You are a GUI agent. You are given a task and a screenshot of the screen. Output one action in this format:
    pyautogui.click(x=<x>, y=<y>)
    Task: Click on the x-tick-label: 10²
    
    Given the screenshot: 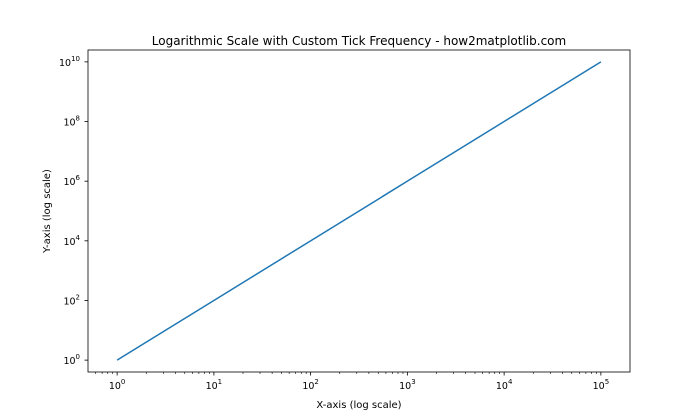 What is the action you would take?
    pyautogui.click(x=310, y=385)
    